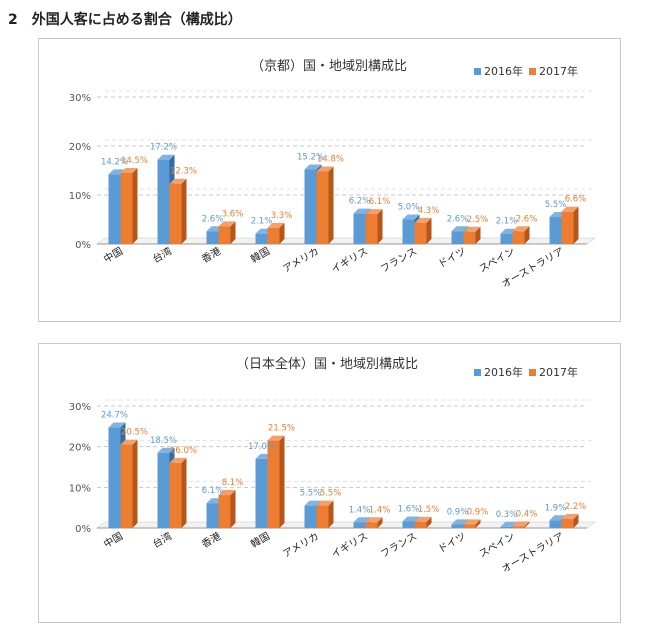 This screenshot has width=645, height=634. What do you see at coordinates (80, 407) in the screenshot?
I see `y-tick-label: 30%` at bounding box center [80, 407].